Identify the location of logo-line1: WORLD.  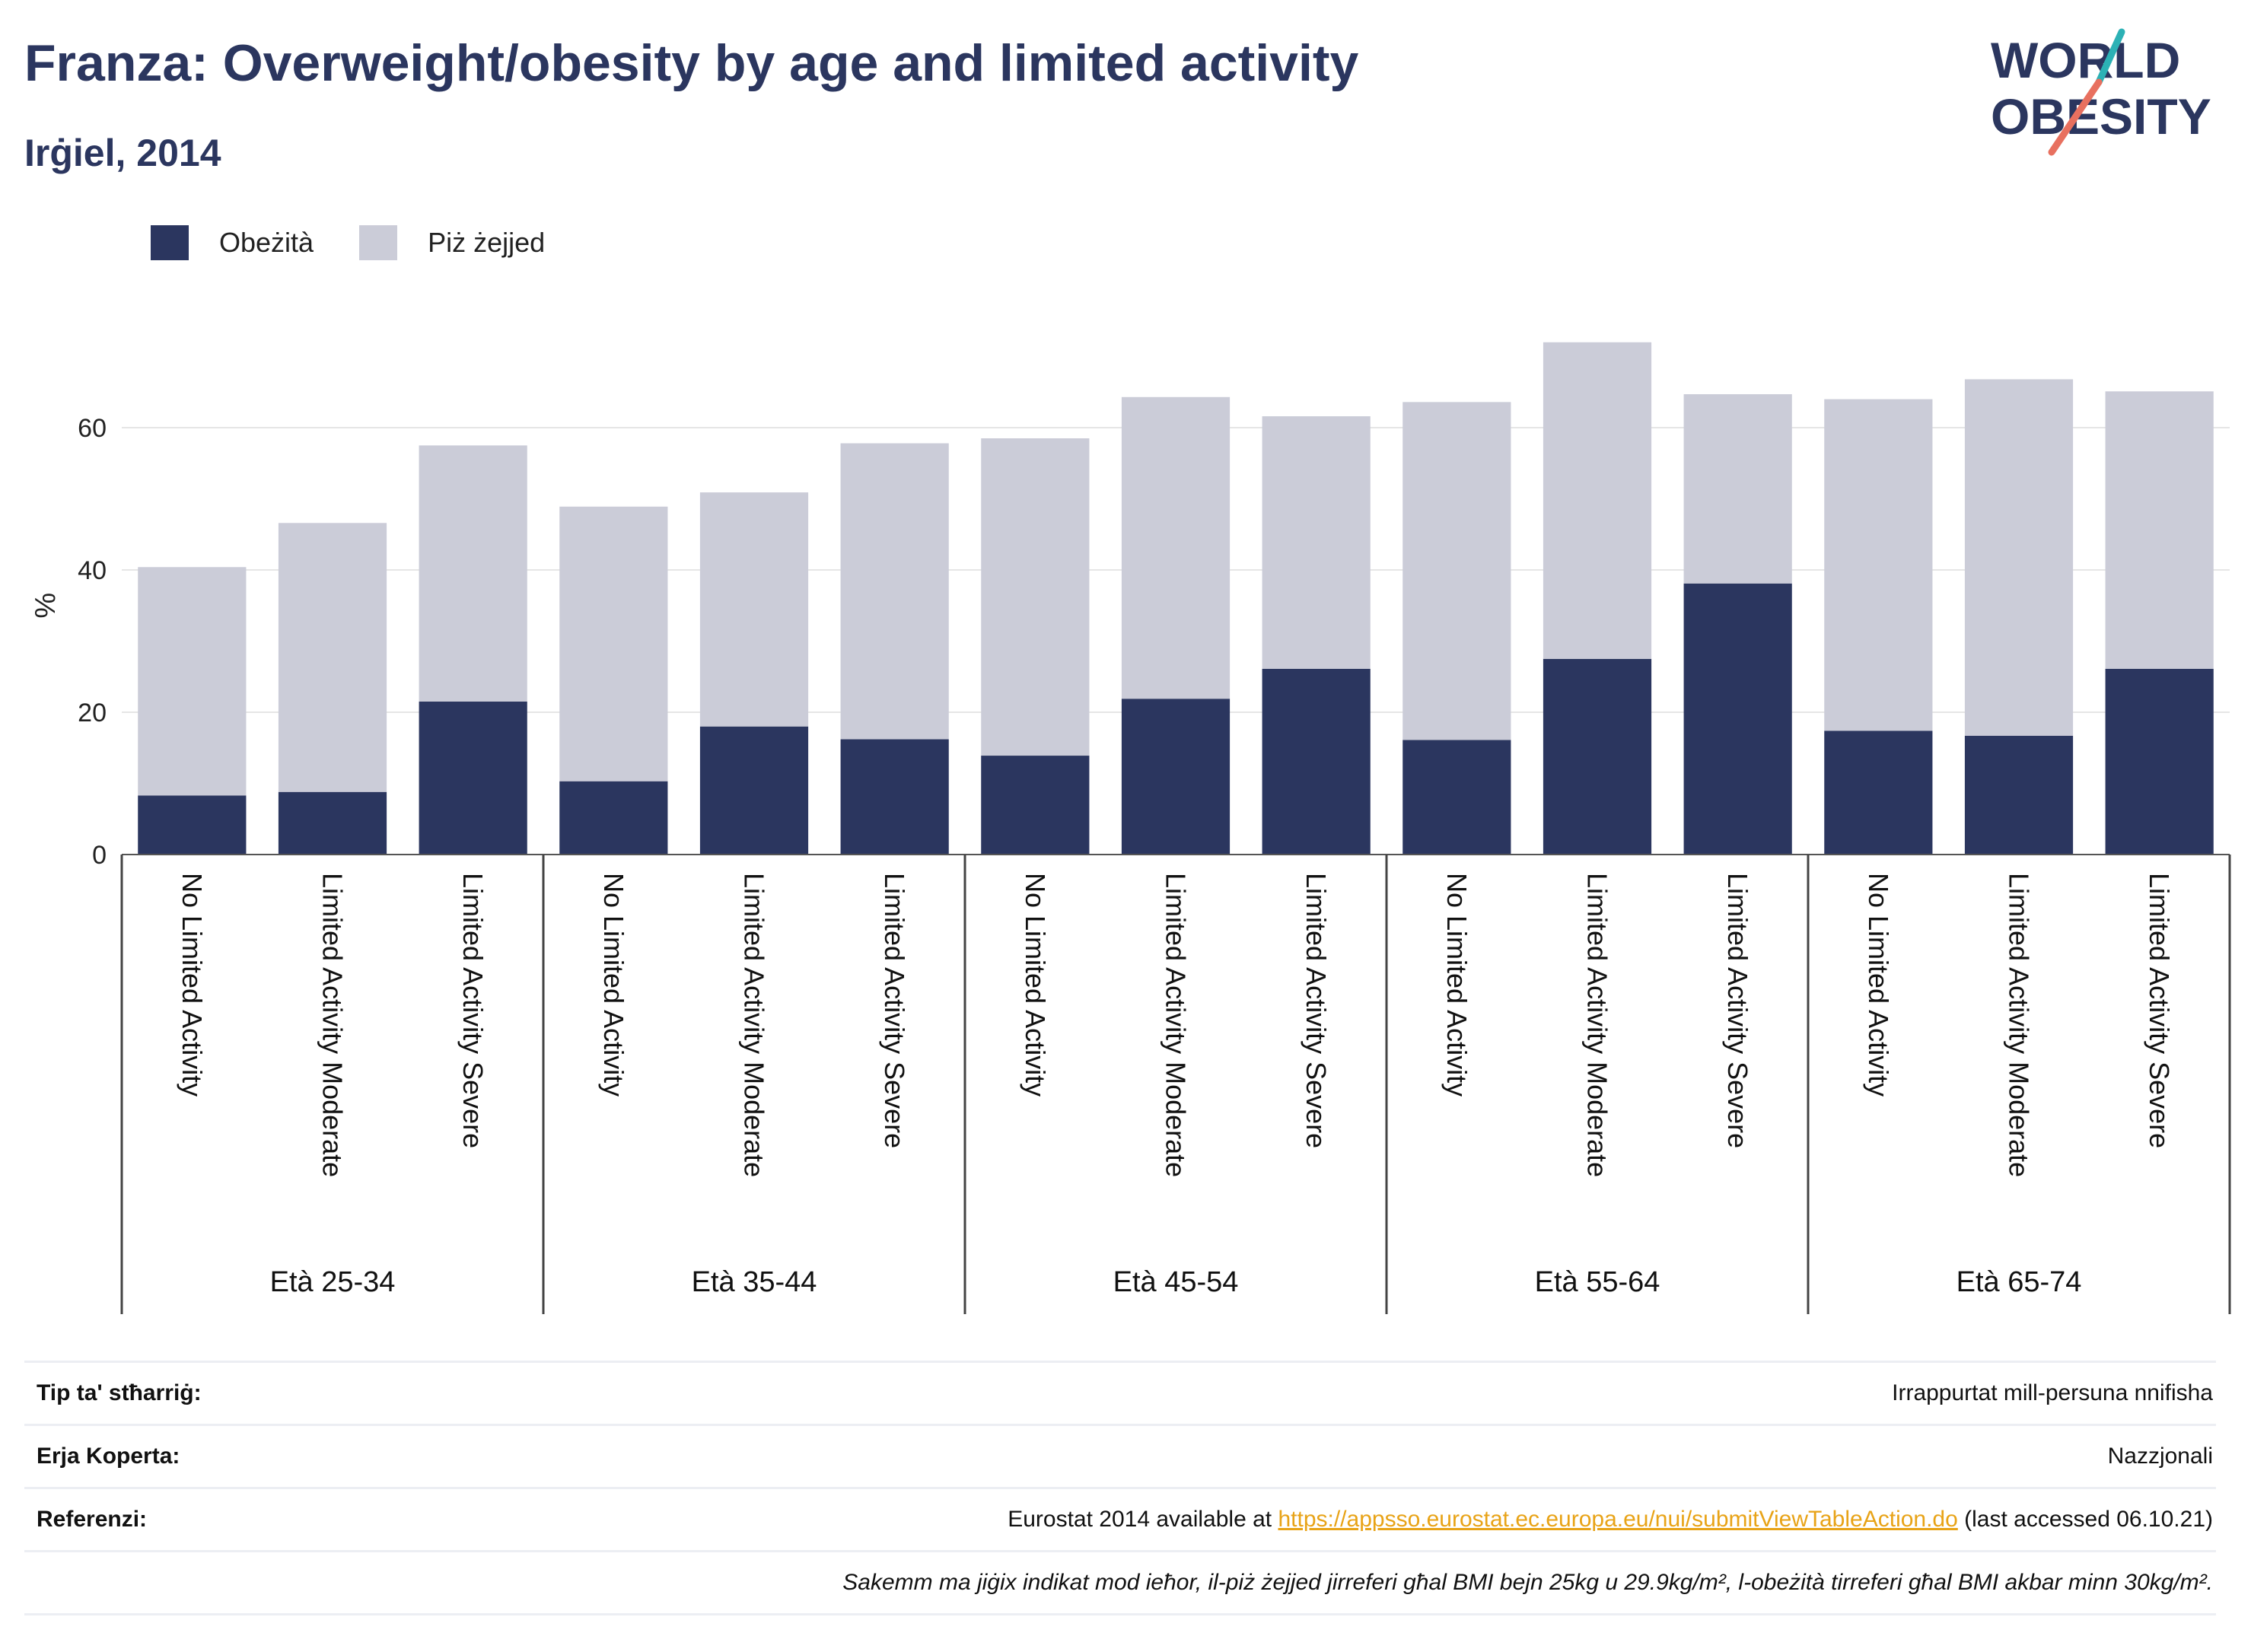
(2085, 60).